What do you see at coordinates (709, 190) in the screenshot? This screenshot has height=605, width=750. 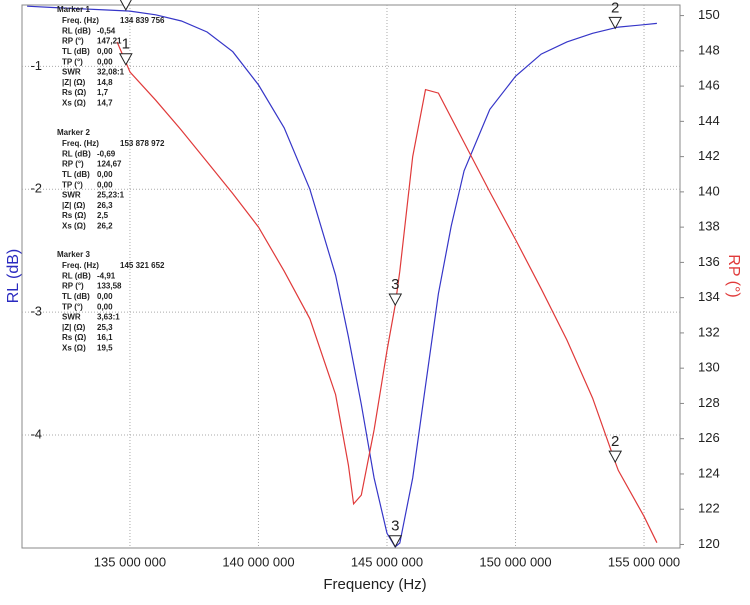 I see `y2-tick-label: 140` at bounding box center [709, 190].